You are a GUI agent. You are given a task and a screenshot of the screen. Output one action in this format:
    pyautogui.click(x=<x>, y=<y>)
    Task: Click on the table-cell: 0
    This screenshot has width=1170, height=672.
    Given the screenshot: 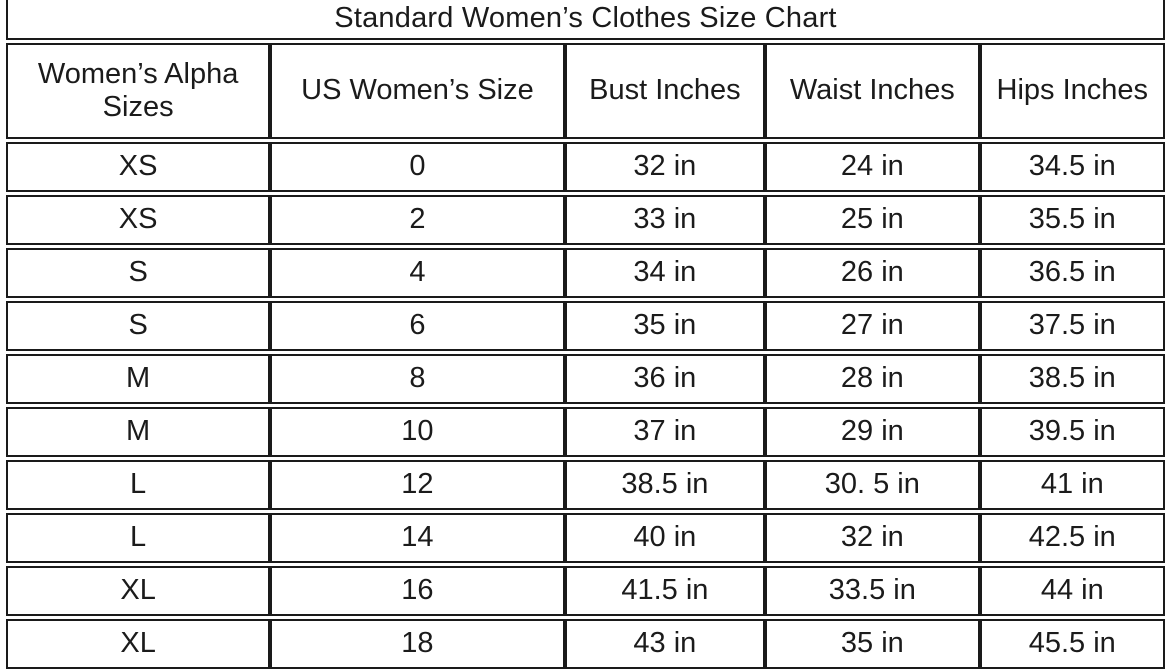 What is the action you would take?
    pyautogui.click(x=417, y=167)
    